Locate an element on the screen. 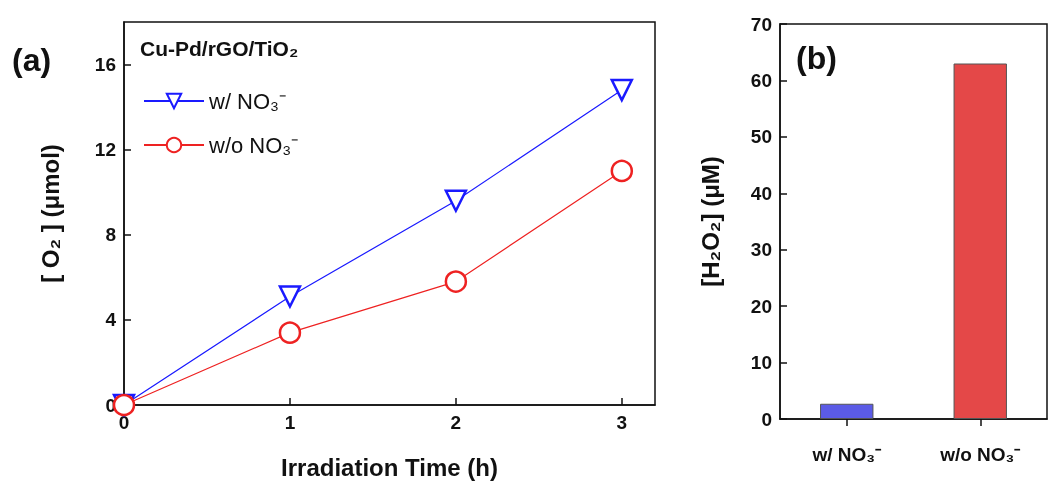  y-tick-label: 16 is located at coordinates (105, 65).